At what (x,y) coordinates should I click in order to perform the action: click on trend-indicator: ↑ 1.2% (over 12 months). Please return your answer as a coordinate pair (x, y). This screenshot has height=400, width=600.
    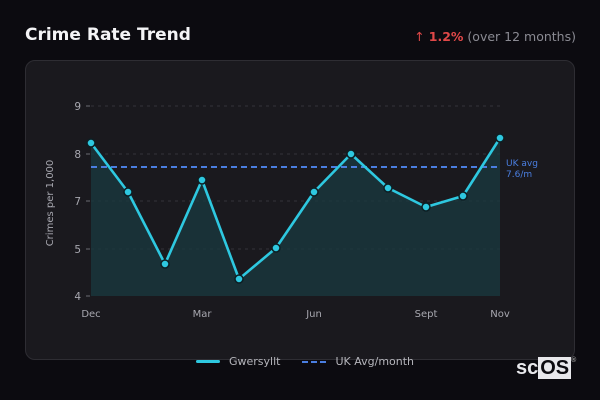
    Looking at the image, I should click on (495, 36).